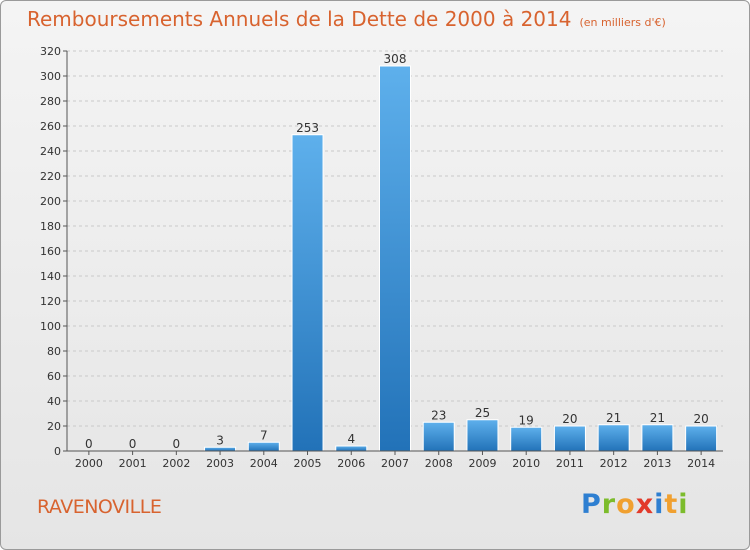 This screenshot has height=550, width=750. Describe the element at coordinates (614, 463) in the screenshot. I see `x-tick-label-2012: 2012` at that location.